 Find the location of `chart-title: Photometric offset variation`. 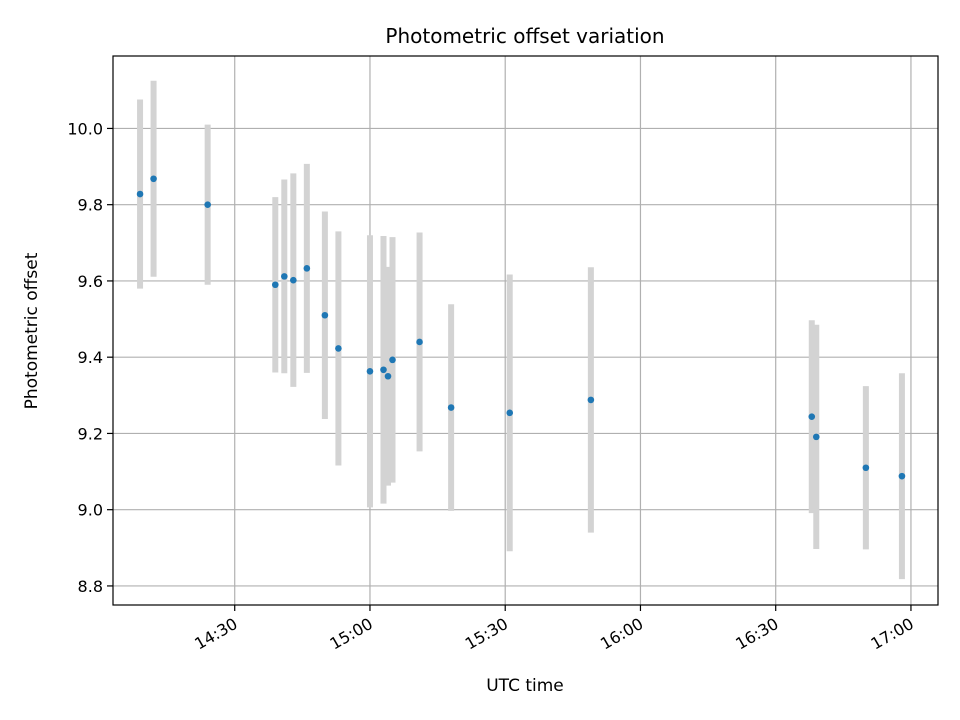

chart-title: Photometric offset variation is located at coordinates (524, 36).